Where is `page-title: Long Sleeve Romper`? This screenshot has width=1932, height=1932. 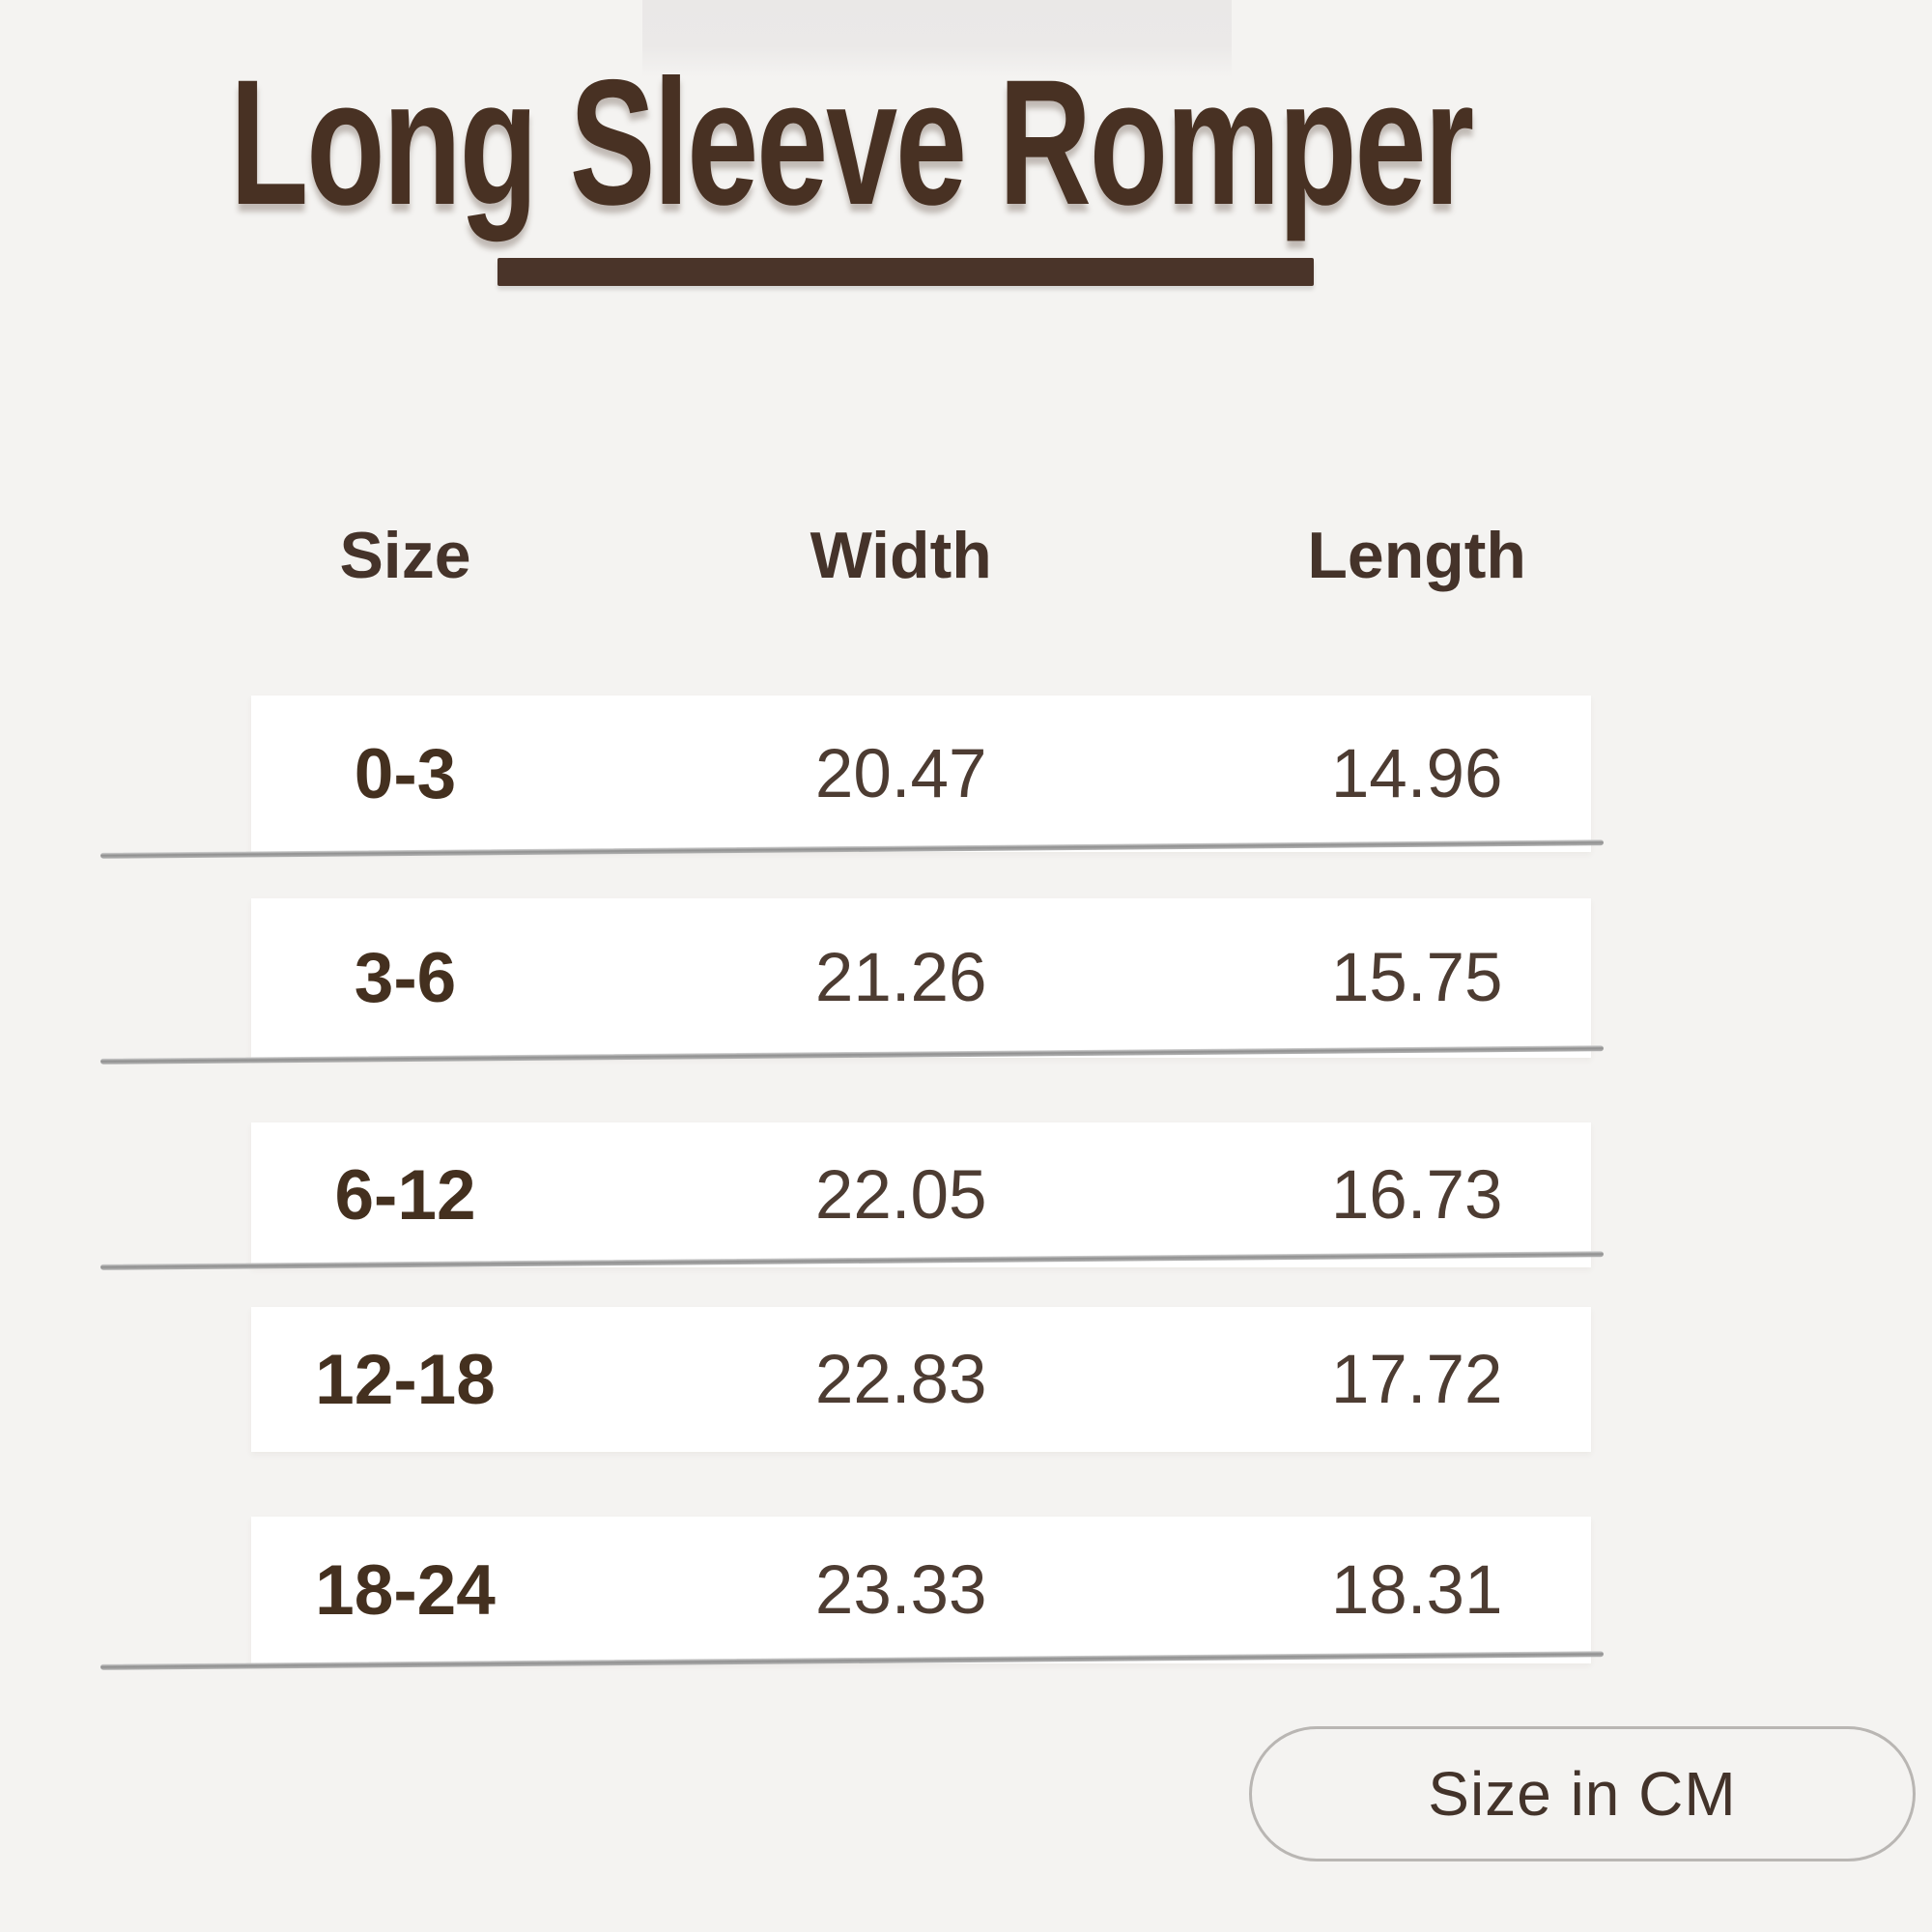 page-title: Long Sleeve Romper is located at coordinates (852, 142).